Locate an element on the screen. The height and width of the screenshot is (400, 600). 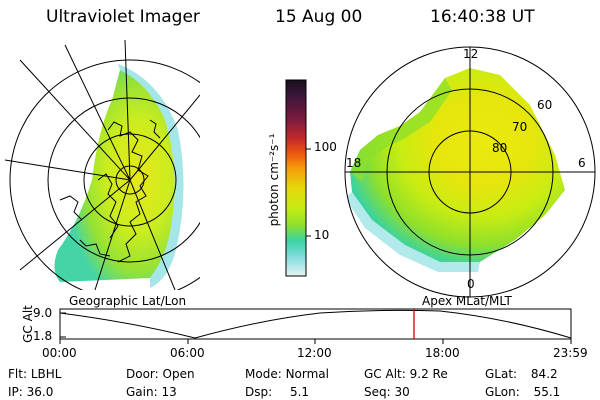
info-gcalt: GC Alt: 9.2 Re is located at coordinates (406, 374).